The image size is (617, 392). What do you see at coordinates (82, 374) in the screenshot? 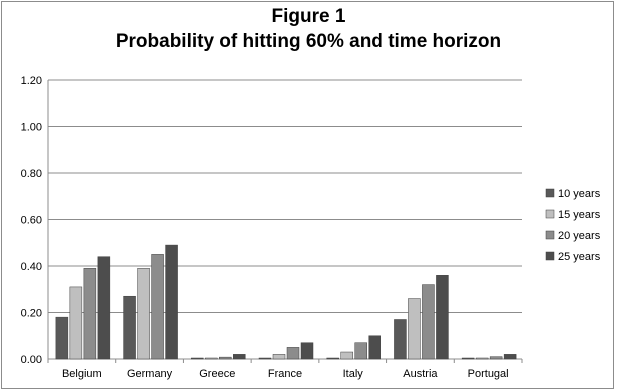
I see `category-label: Belgium` at bounding box center [82, 374].